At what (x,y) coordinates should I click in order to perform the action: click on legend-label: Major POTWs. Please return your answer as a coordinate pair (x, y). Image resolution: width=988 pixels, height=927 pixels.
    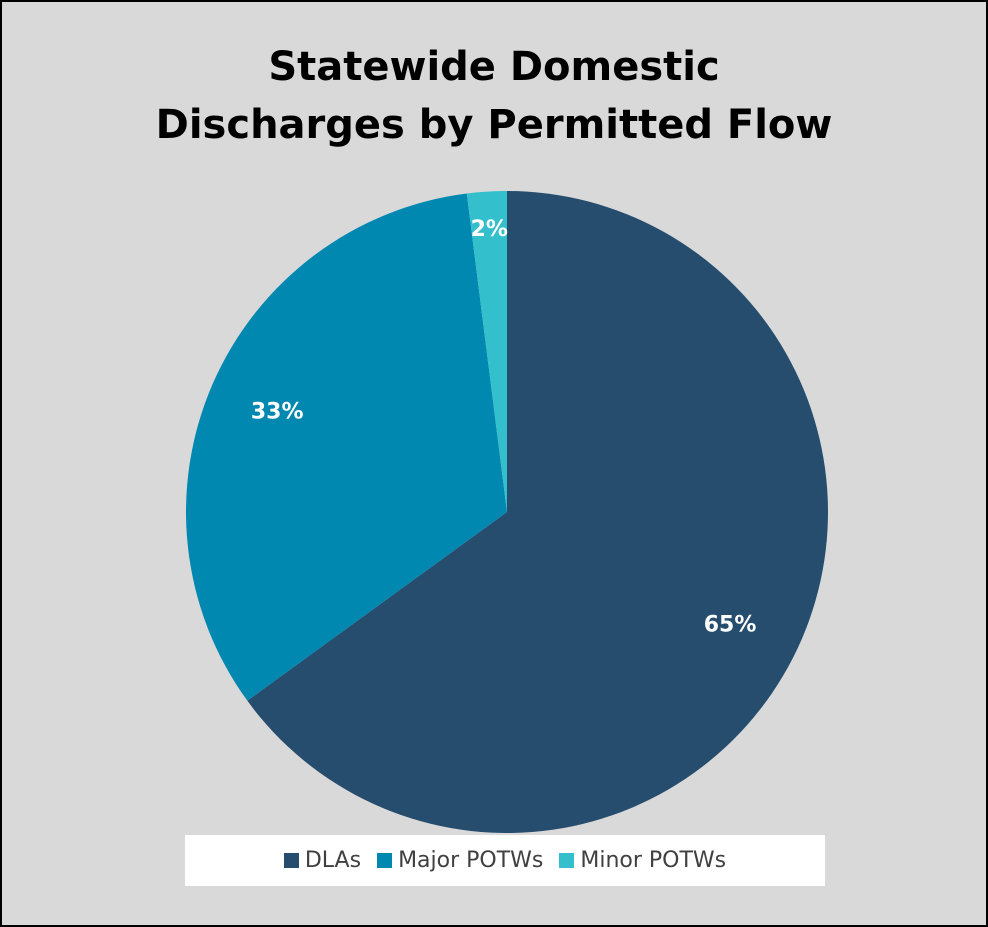
    Looking at the image, I should click on (471, 860).